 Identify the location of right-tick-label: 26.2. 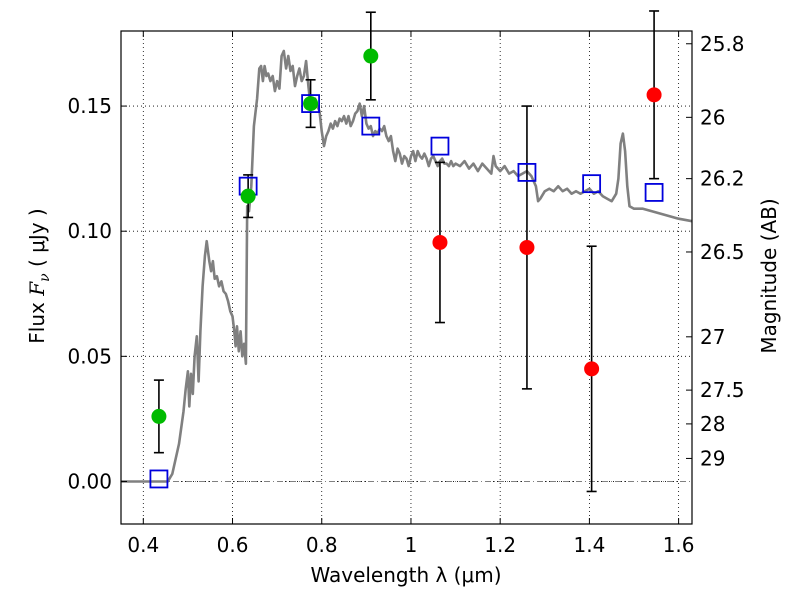
(722, 179).